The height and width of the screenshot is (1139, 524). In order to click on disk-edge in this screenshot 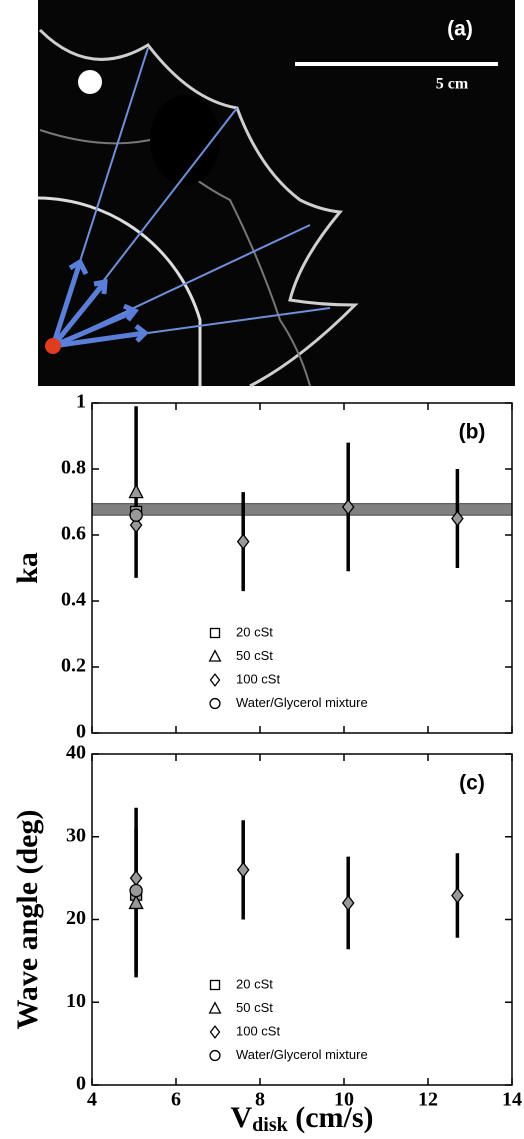, I will do `click(119, 291)`.